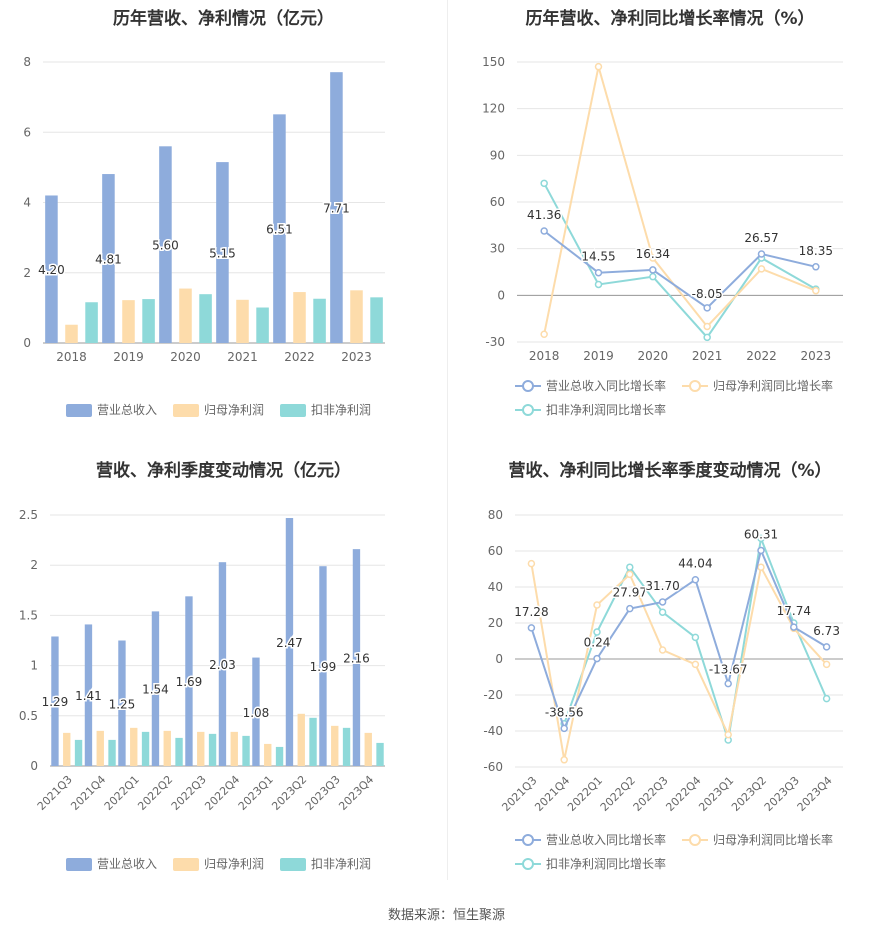 This screenshot has height=935, width=893. What do you see at coordinates (356, 793) in the screenshot?
I see `x-tick-label: 2023Q4` at bounding box center [356, 793].